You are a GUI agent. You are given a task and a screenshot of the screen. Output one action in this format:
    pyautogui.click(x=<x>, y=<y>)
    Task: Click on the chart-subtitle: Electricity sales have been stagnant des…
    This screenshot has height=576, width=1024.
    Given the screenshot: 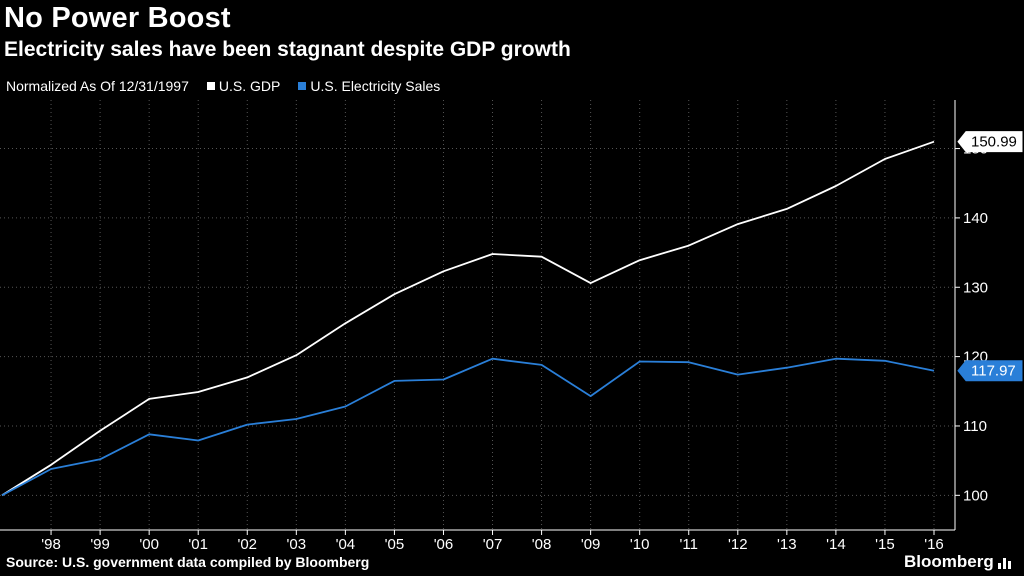 What is the action you would take?
    pyautogui.click(x=287, y=49)
    